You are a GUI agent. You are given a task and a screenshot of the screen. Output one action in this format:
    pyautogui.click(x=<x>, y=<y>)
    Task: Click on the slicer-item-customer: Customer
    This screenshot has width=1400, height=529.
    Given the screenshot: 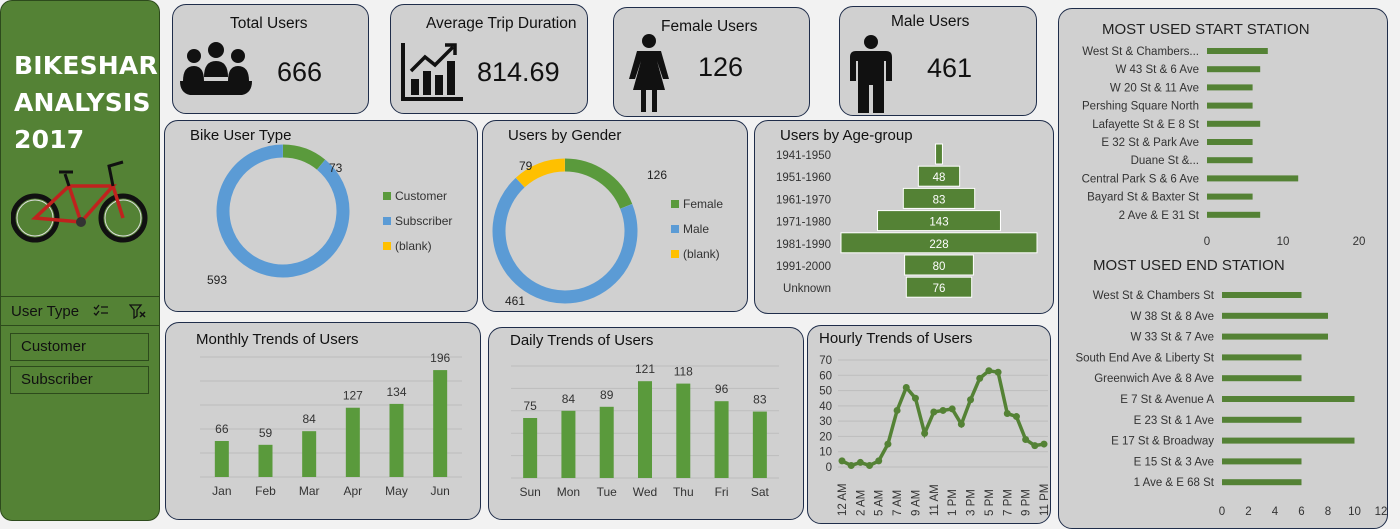 What is the action you would take?
    pyautogui.click(x=79, y=347)
    